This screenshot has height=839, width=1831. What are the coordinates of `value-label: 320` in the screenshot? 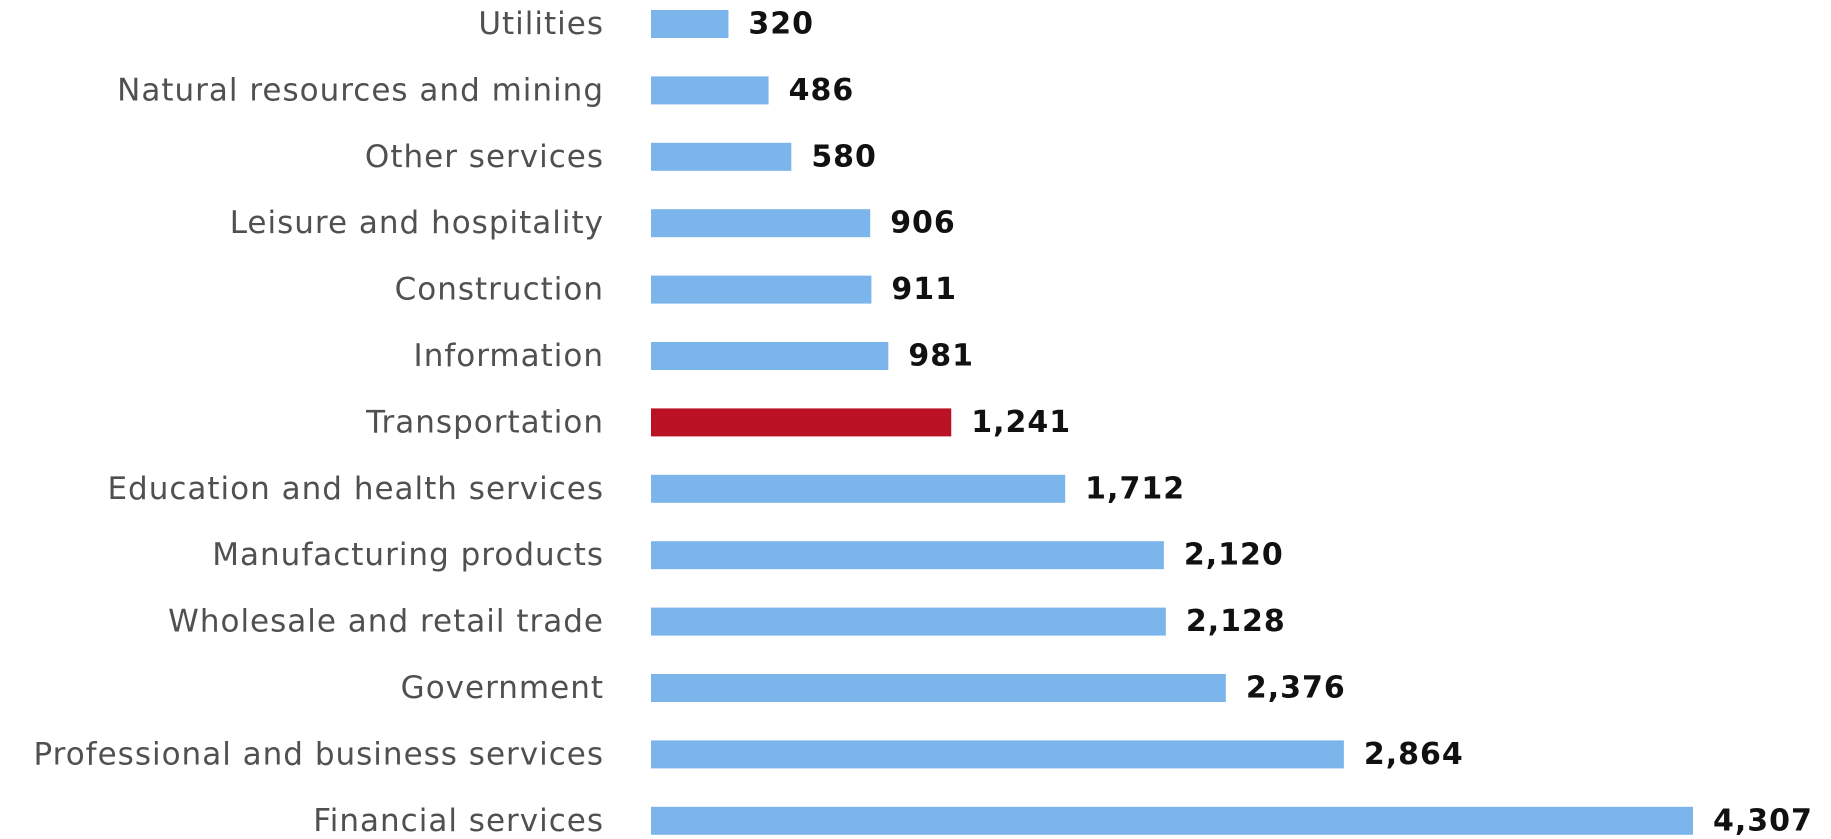 It's located at (781, 24).